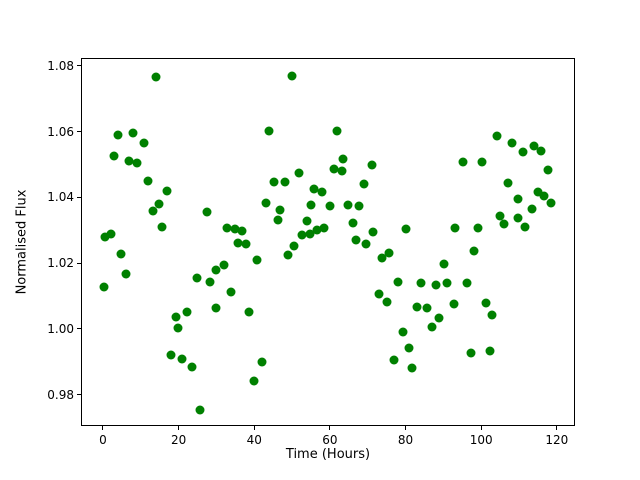 The height and width of the screenshot is (480, 640). What do you see at coordinates (405, 440) in the screenshot?
I see `x-tick-label: 80` at bounding box center [405, 440].